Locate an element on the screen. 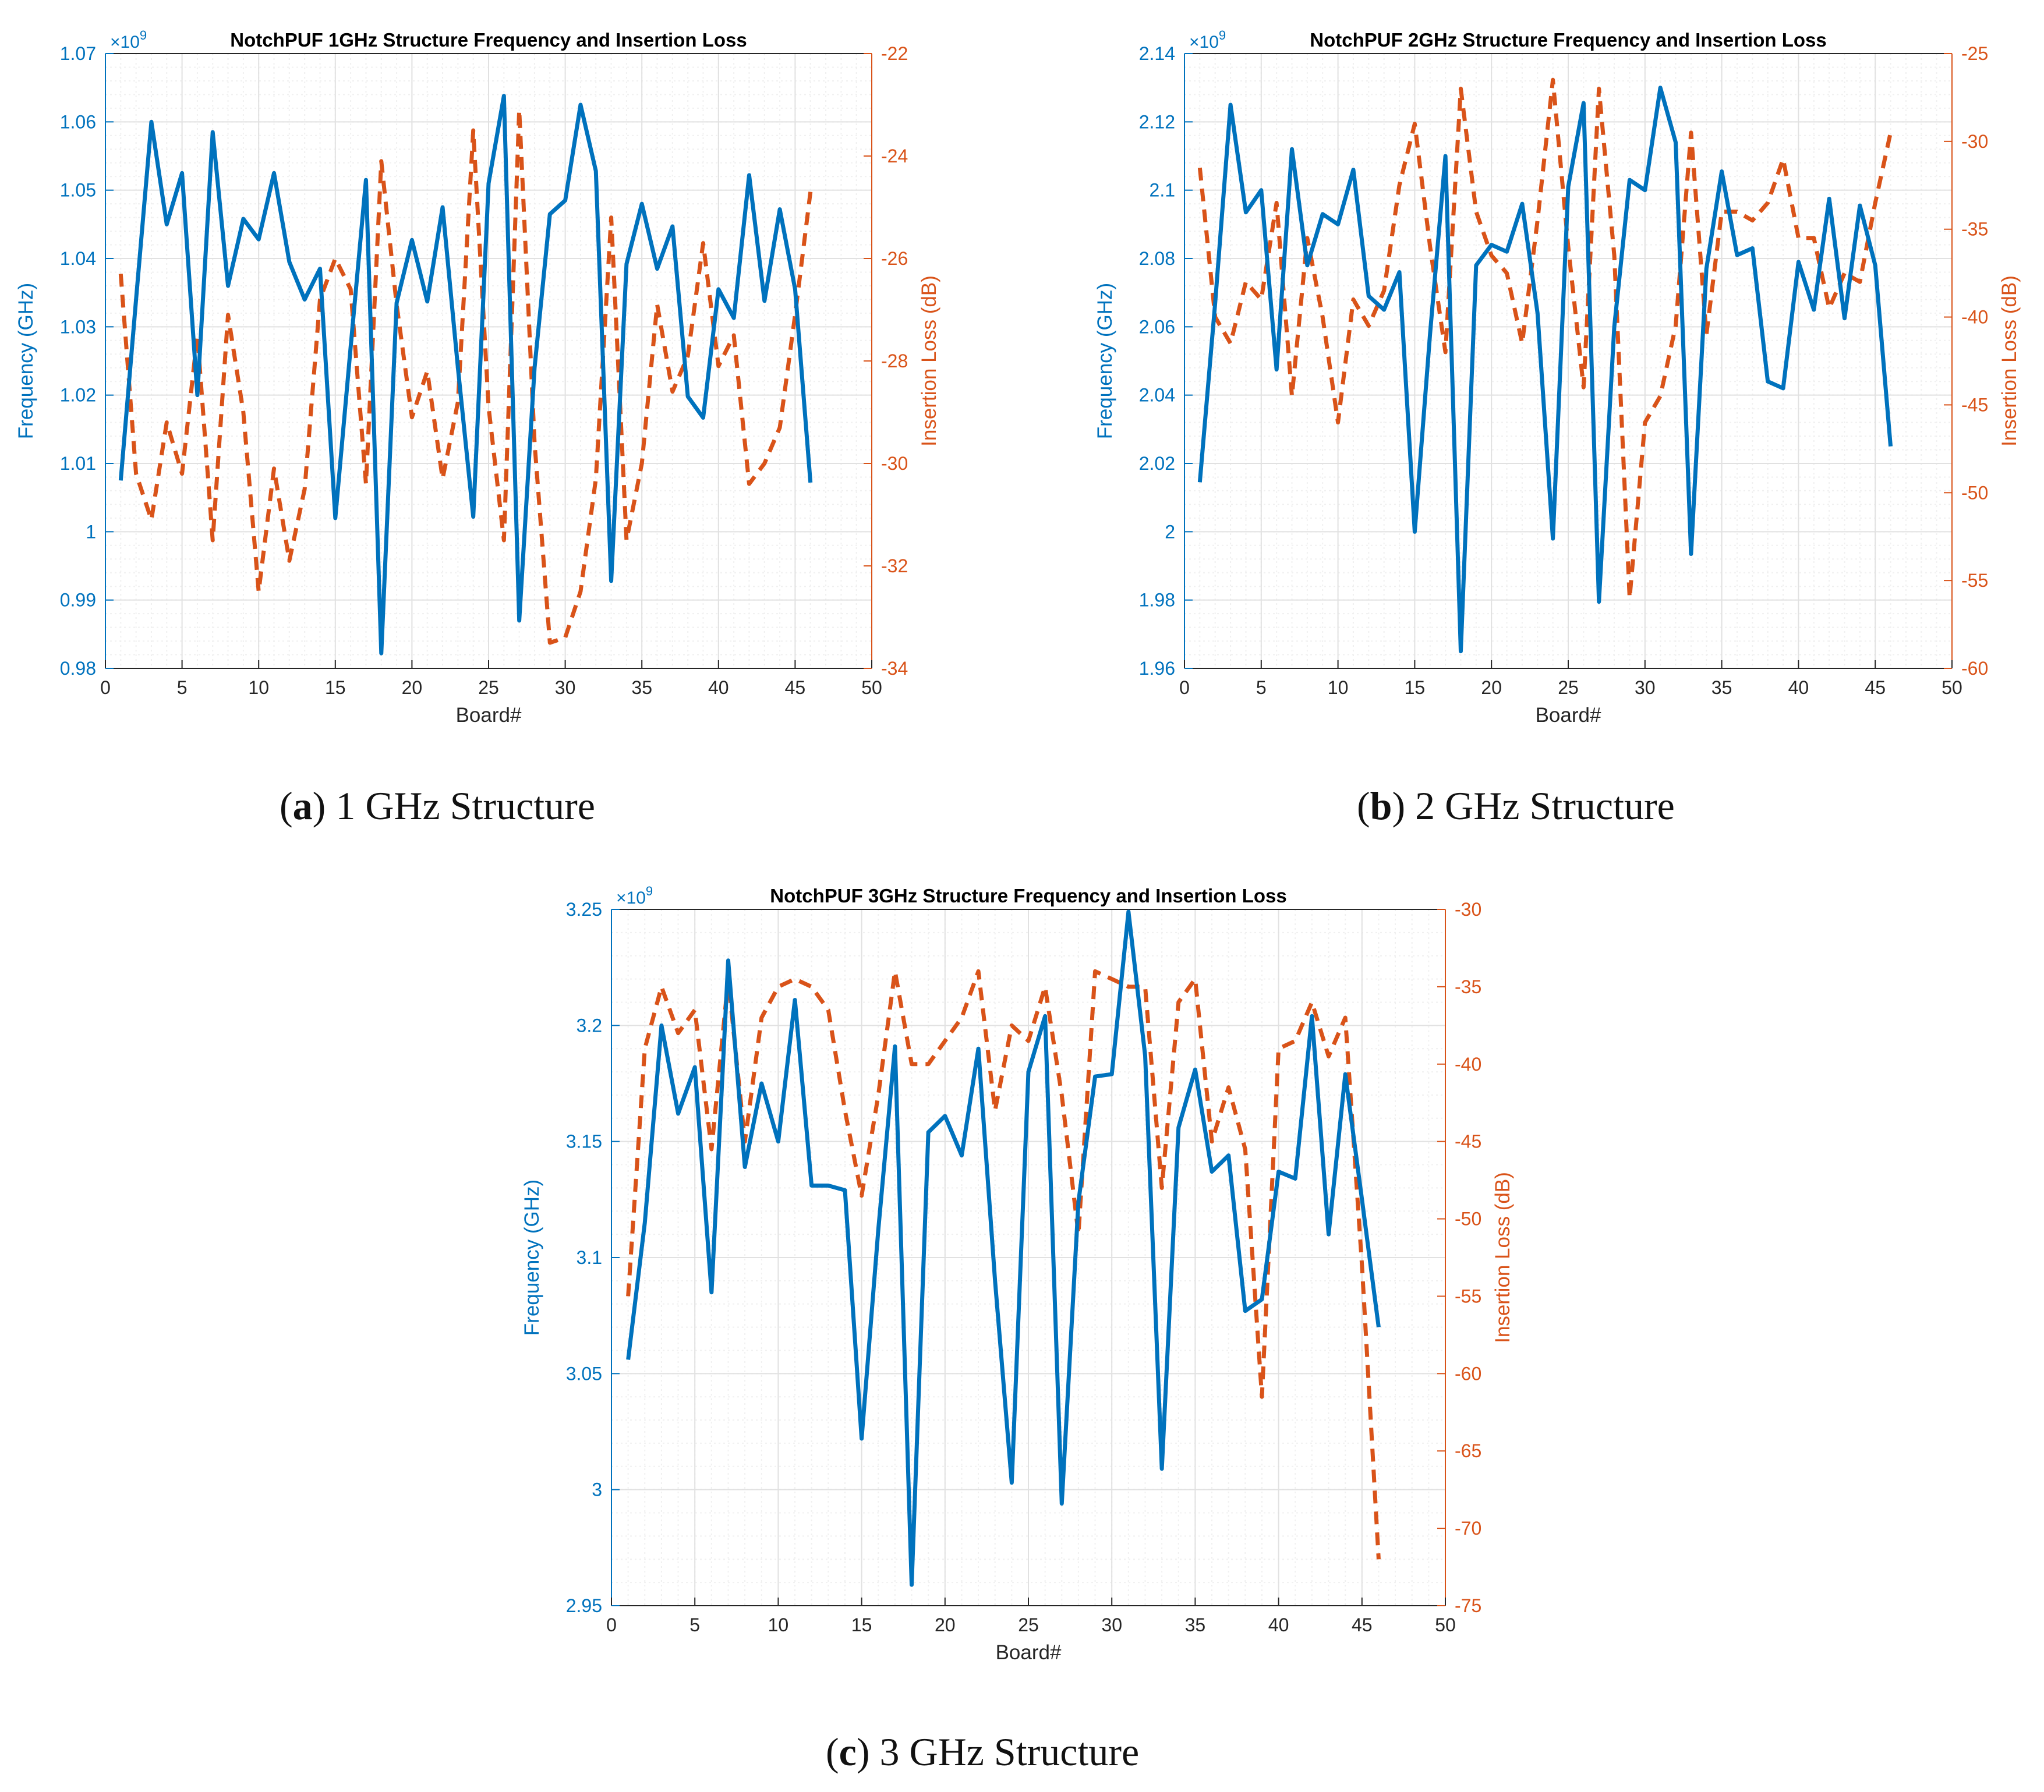  y-tick-label-right: -34 is located at coordinates (895, 668).